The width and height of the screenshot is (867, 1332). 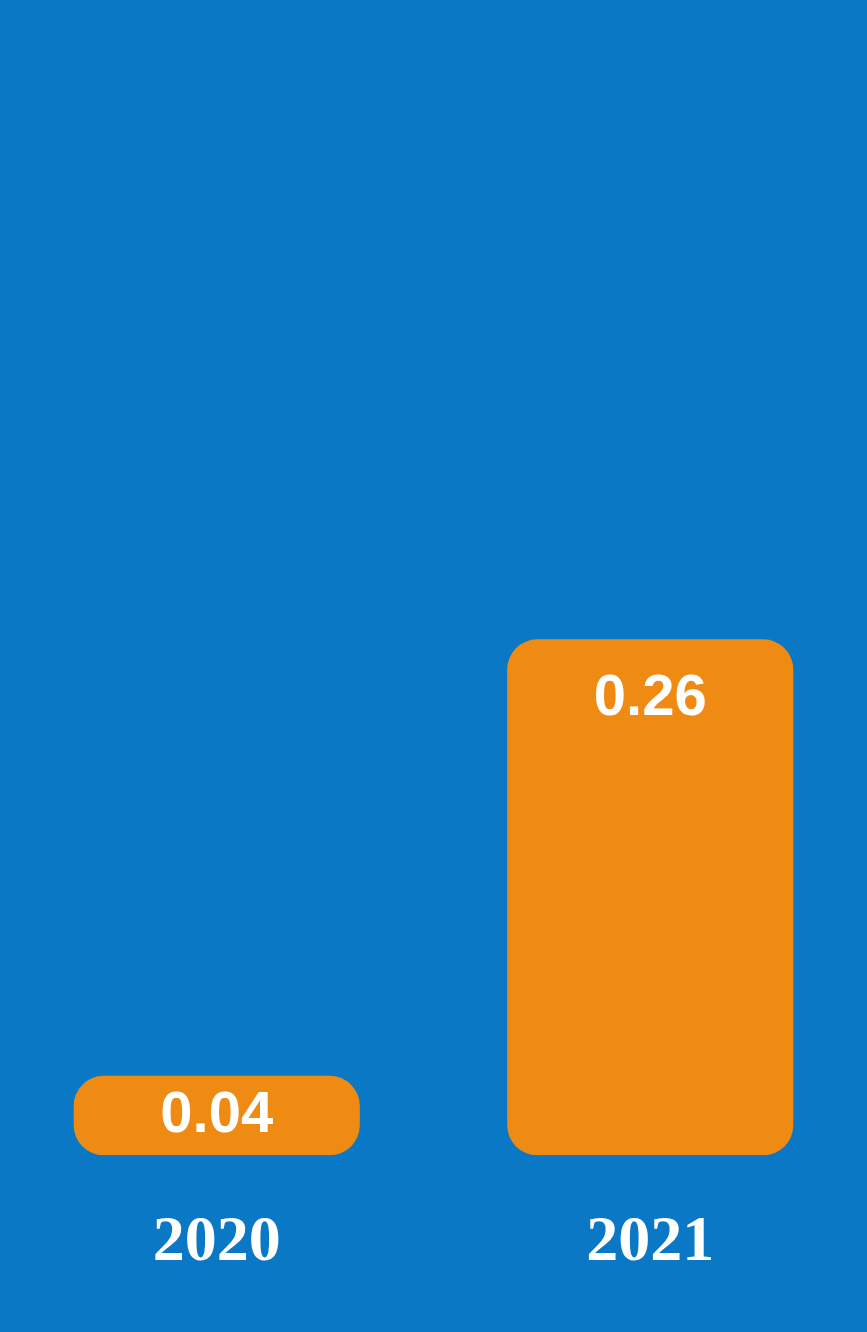 What do you see at coordinates (216, 1239) in the screenshot?
I see `x-tick-label: 2020` at bounding box center [216, 1239].